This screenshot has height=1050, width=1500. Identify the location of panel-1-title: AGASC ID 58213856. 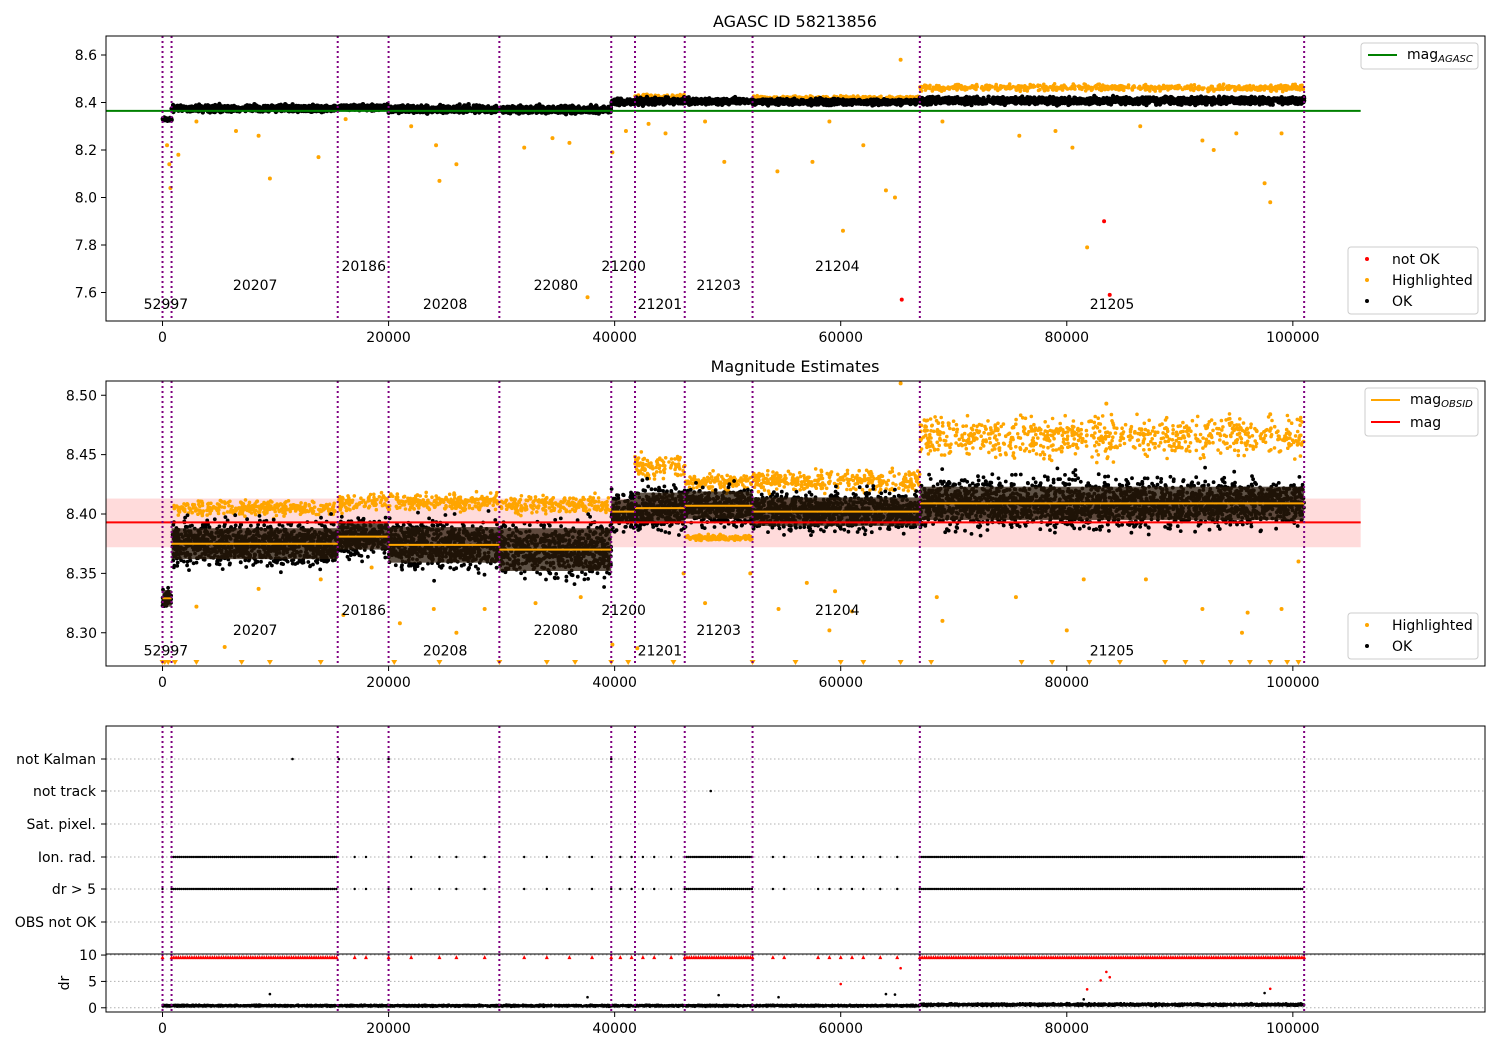
(795, 21).